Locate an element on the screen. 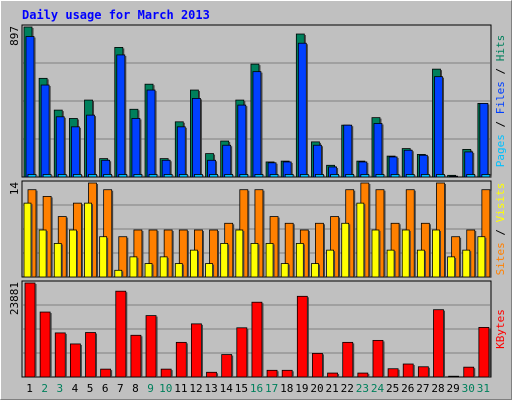 The image size is (512, 400). legend-pages: Pages is located at coordinates (500, 150).